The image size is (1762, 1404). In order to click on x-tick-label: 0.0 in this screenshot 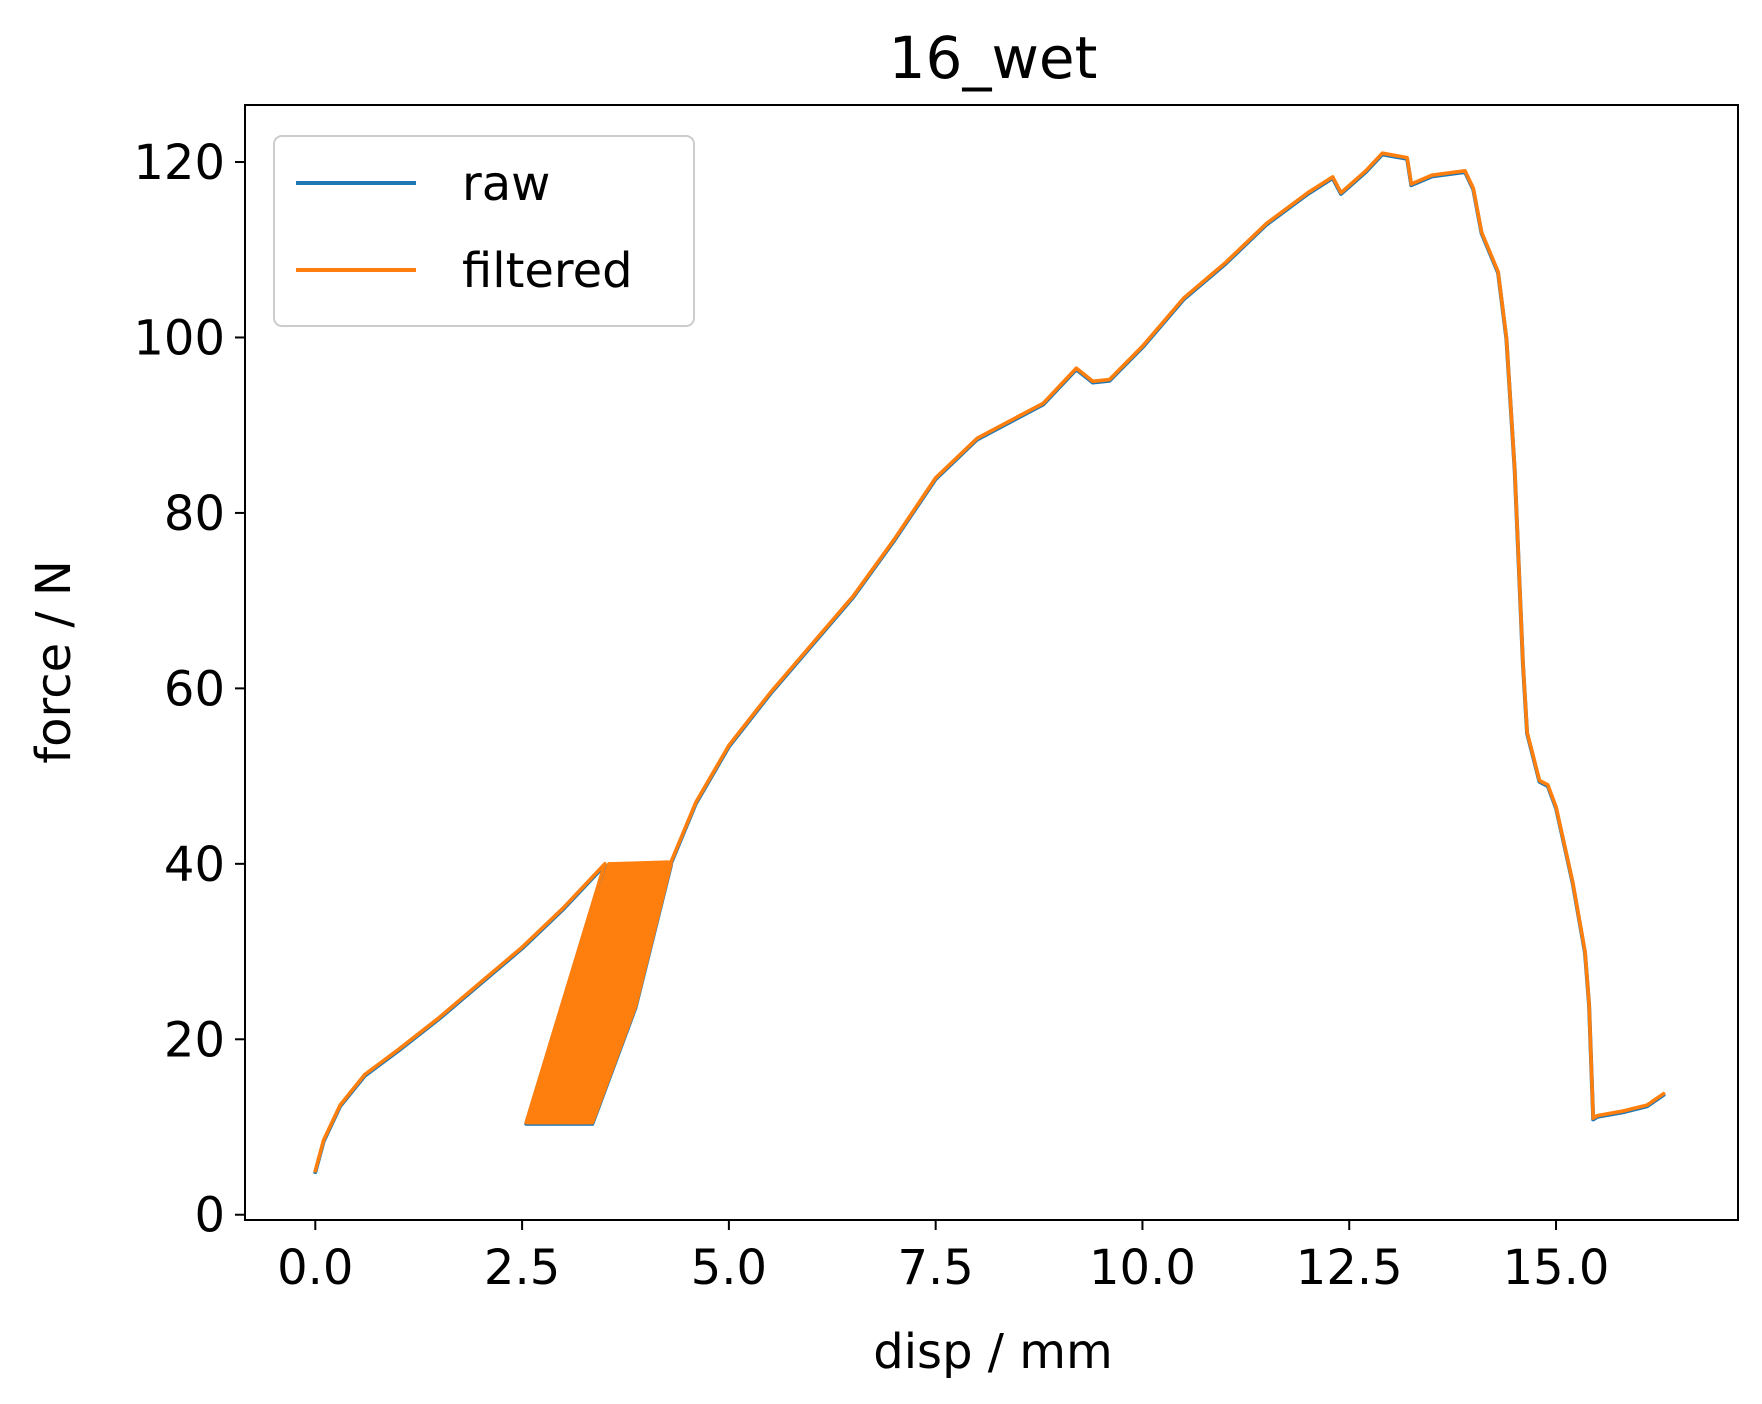, I will do `click(315, 1268)`.